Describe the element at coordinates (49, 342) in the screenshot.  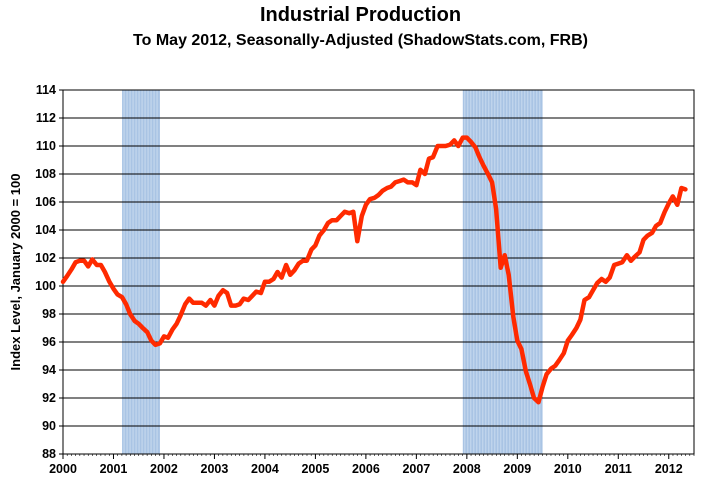
I see `y-tick-label-96: 96` at that location.